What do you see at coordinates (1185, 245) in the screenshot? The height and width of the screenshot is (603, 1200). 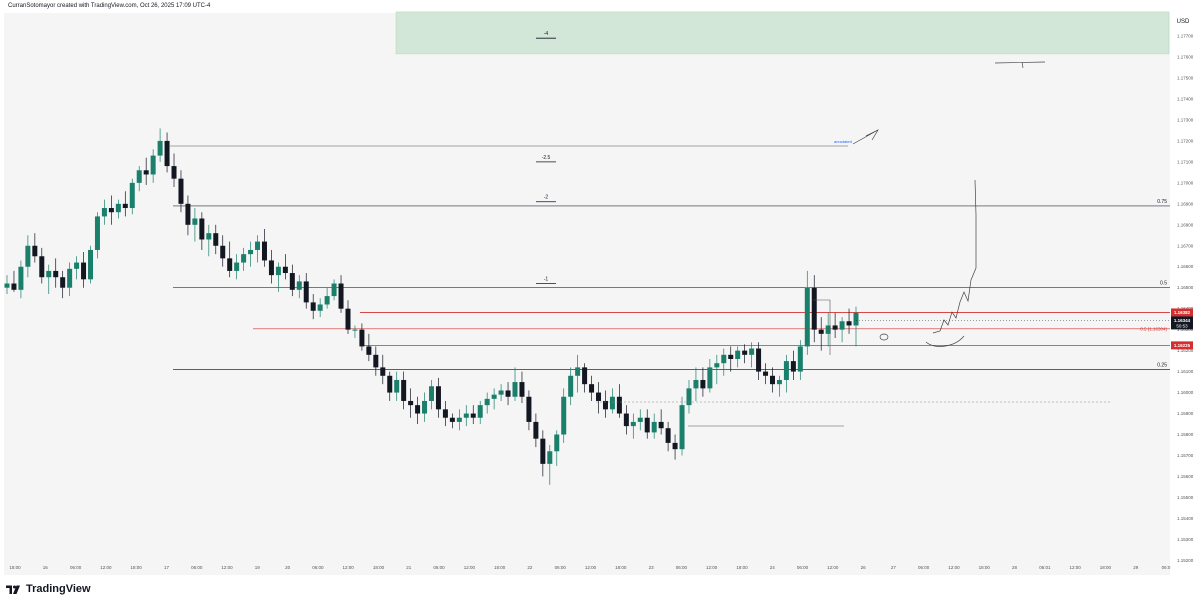 I see `price-tick-label: 1.16700` at bounding box center [1185, 245].